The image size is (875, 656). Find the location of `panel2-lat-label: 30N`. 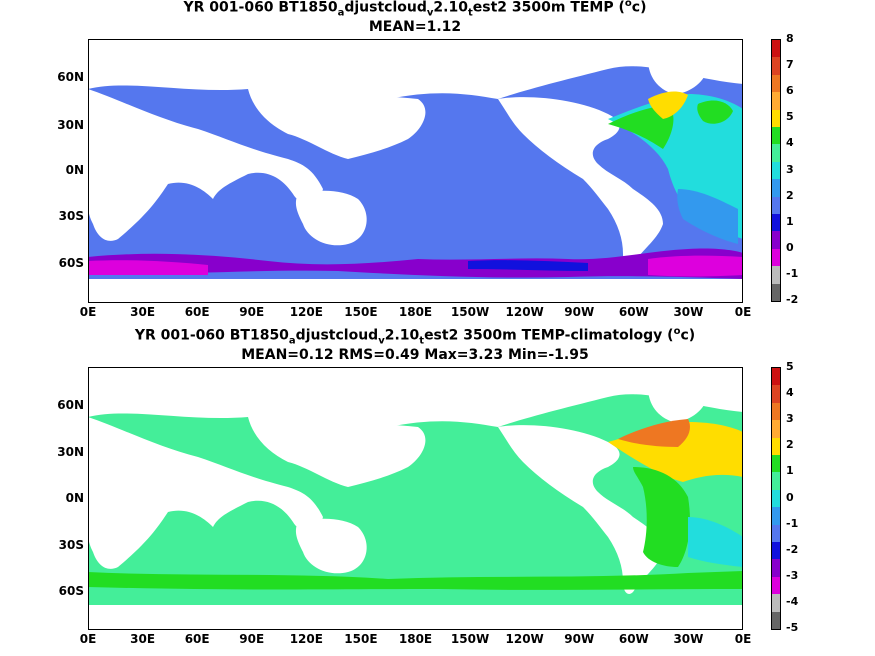

panel2-lat-label: 30N is located at coordinates (70, 452).